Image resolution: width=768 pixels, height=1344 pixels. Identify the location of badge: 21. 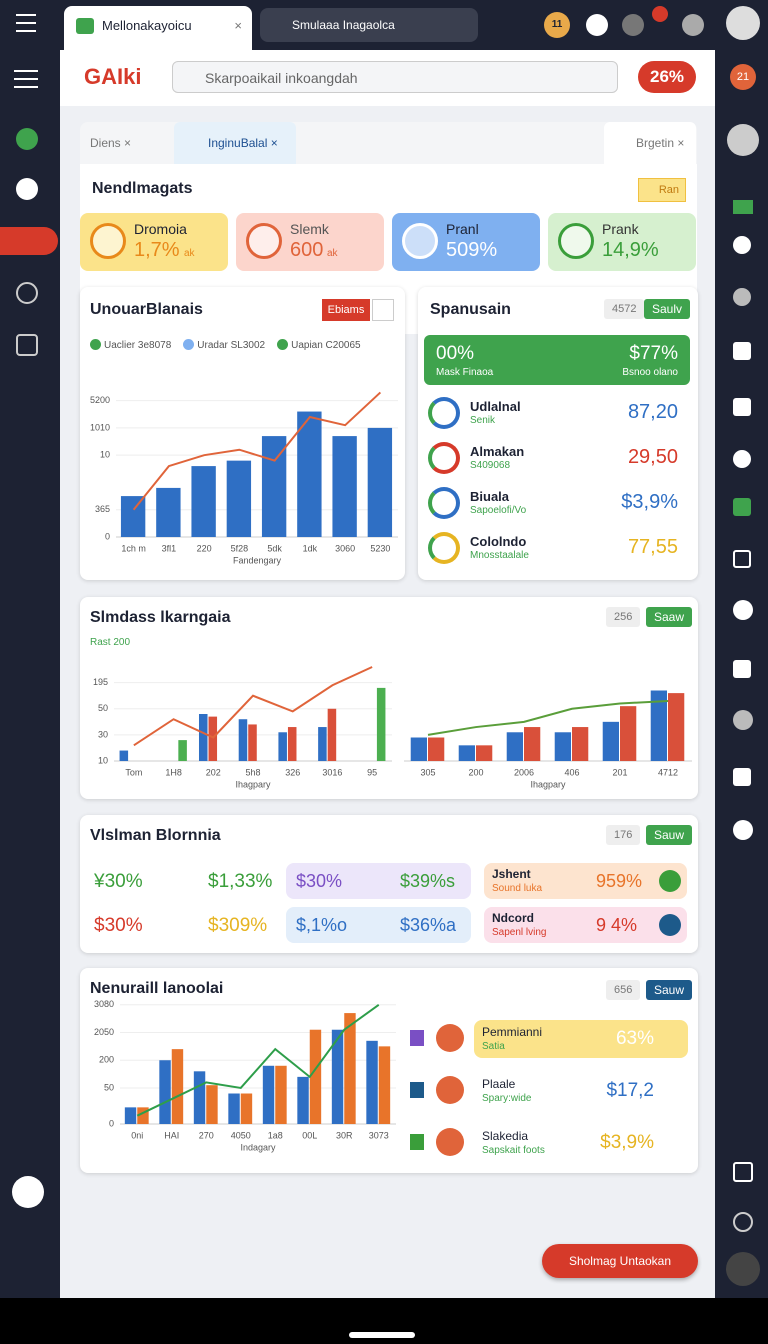
(743, 77).